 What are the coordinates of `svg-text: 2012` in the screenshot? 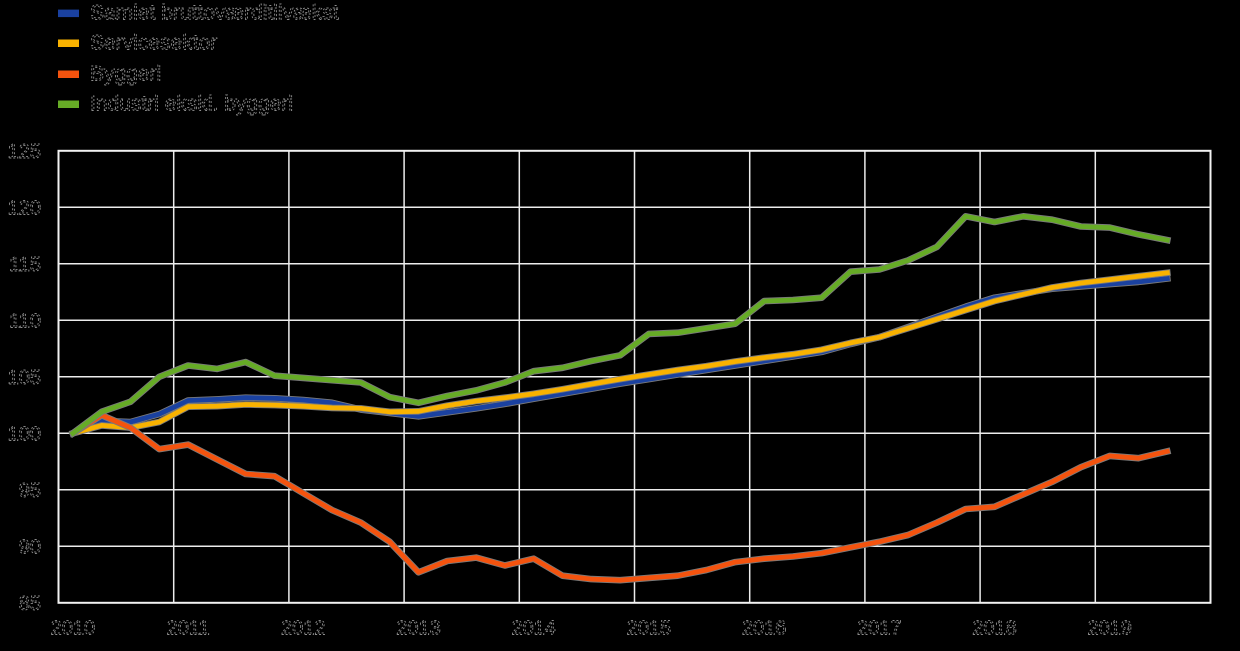 It's located at (303, 629).